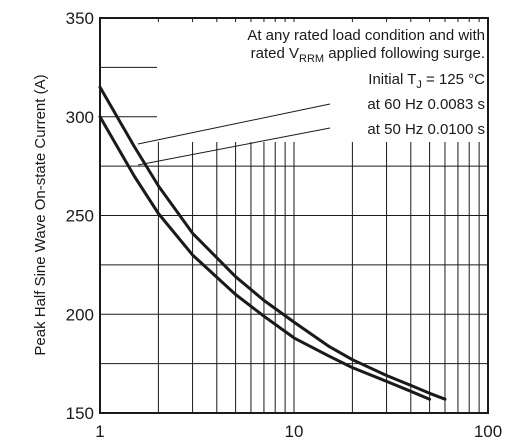 This screenshot has width=520, height=448. I want to click on x-tick-label: 10, so click(294, 431).